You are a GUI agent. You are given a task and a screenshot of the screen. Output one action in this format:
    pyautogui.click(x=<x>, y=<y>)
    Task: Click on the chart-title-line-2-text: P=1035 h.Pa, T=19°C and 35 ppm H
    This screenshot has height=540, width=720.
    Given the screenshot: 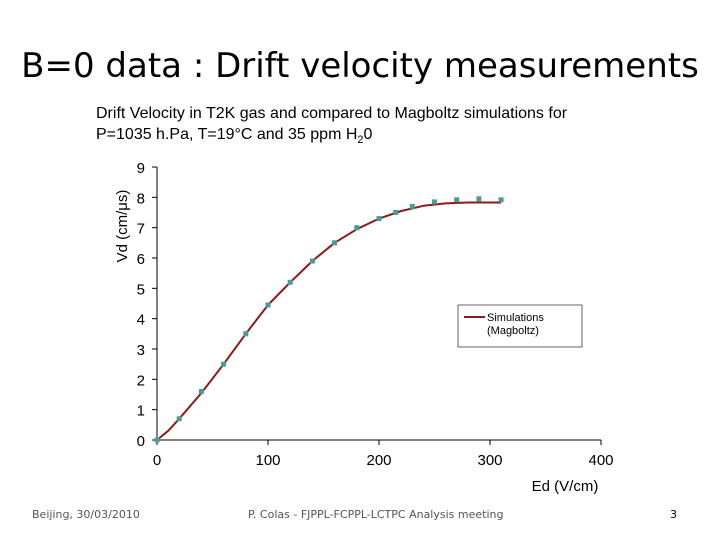 What is the action you would take?
    pyautogui.click(x=227, y=134)
    